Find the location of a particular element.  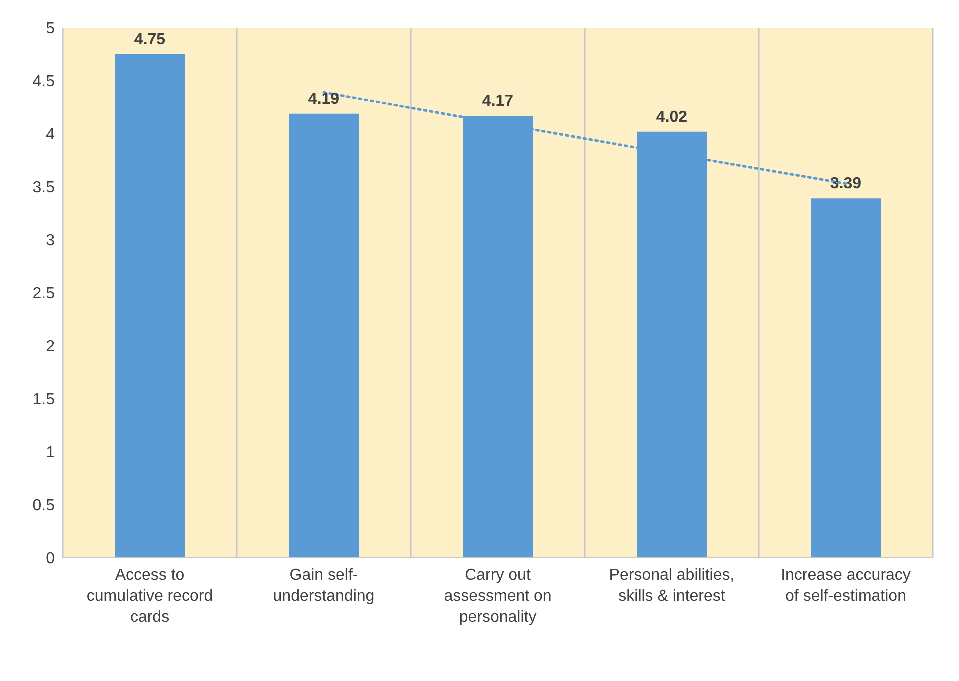

y-tick-label: 4.5 is located at coordinates (44, 82).